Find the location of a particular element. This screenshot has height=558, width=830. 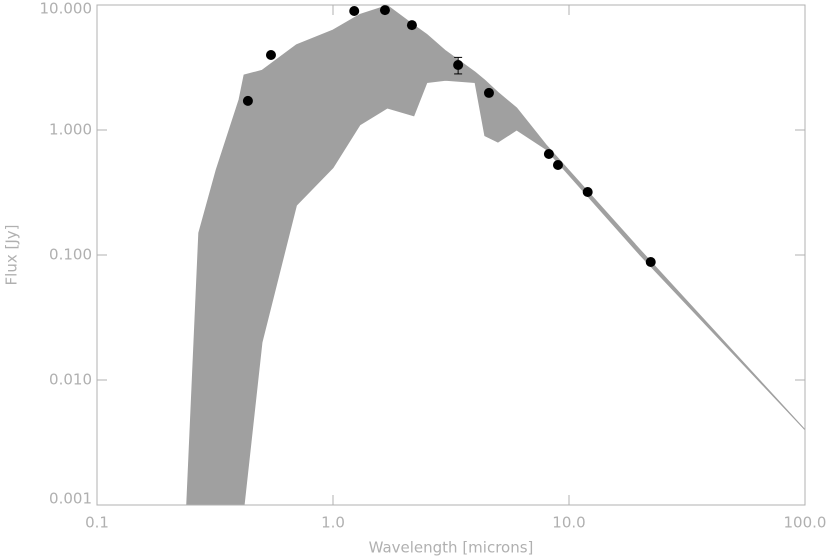

x-axis-label: Wavelength [microns] is located at coordinates (451, 548).